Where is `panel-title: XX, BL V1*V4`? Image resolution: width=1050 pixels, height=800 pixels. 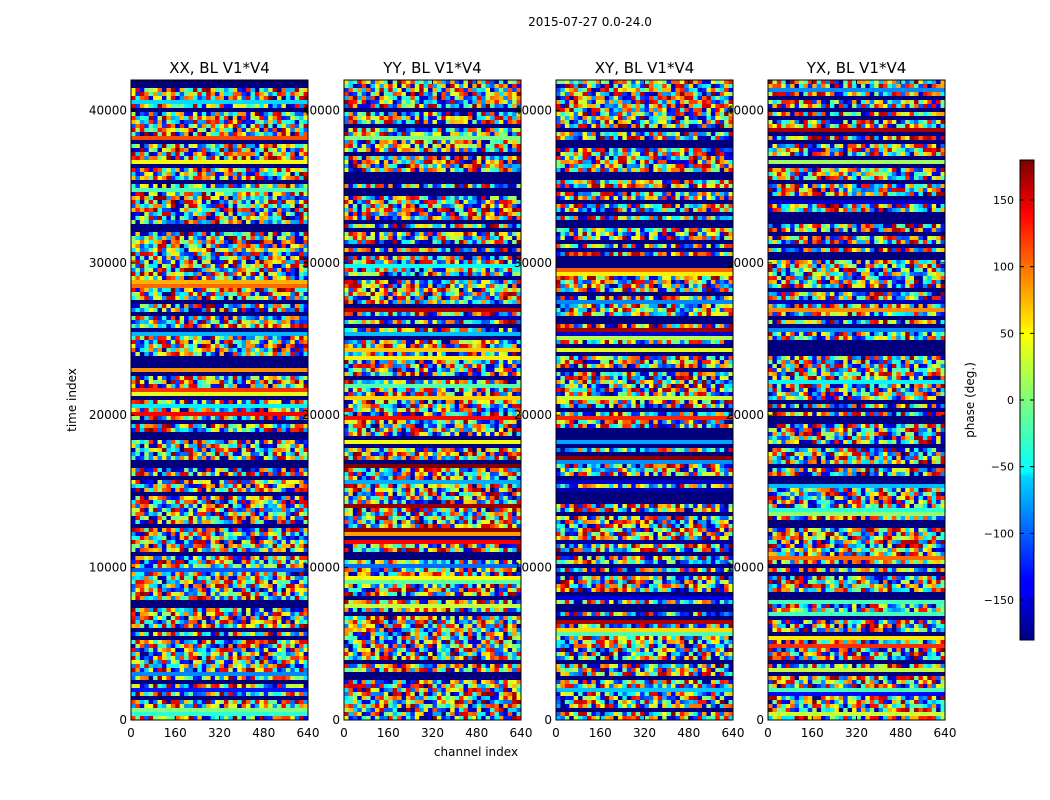 panel-title: XX, BL V1*V4 is located at coordinates (219, 68).